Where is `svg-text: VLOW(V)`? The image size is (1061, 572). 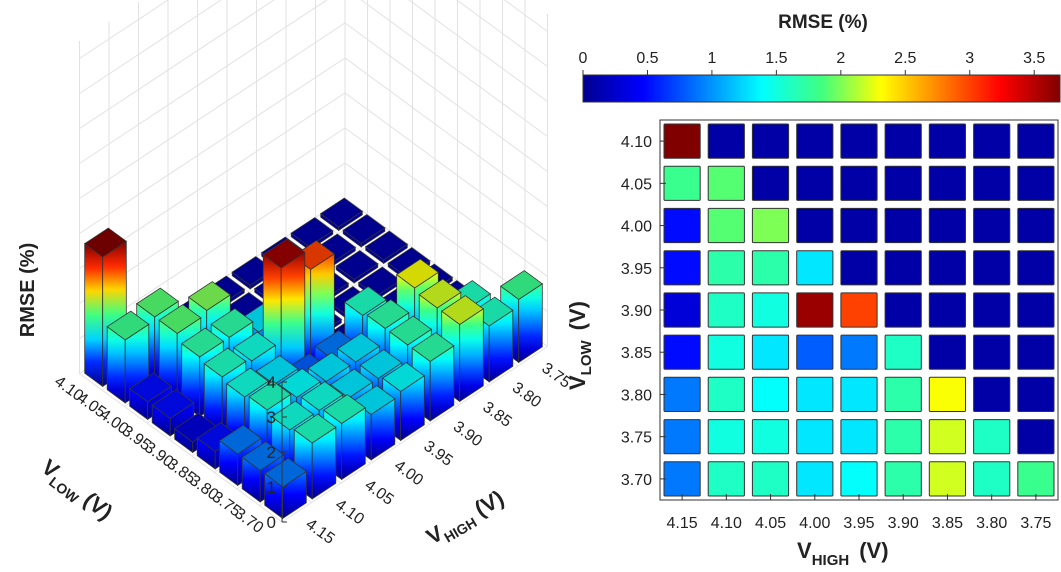
svg-text: VLOW(V) is located at coordinates (75, 491).